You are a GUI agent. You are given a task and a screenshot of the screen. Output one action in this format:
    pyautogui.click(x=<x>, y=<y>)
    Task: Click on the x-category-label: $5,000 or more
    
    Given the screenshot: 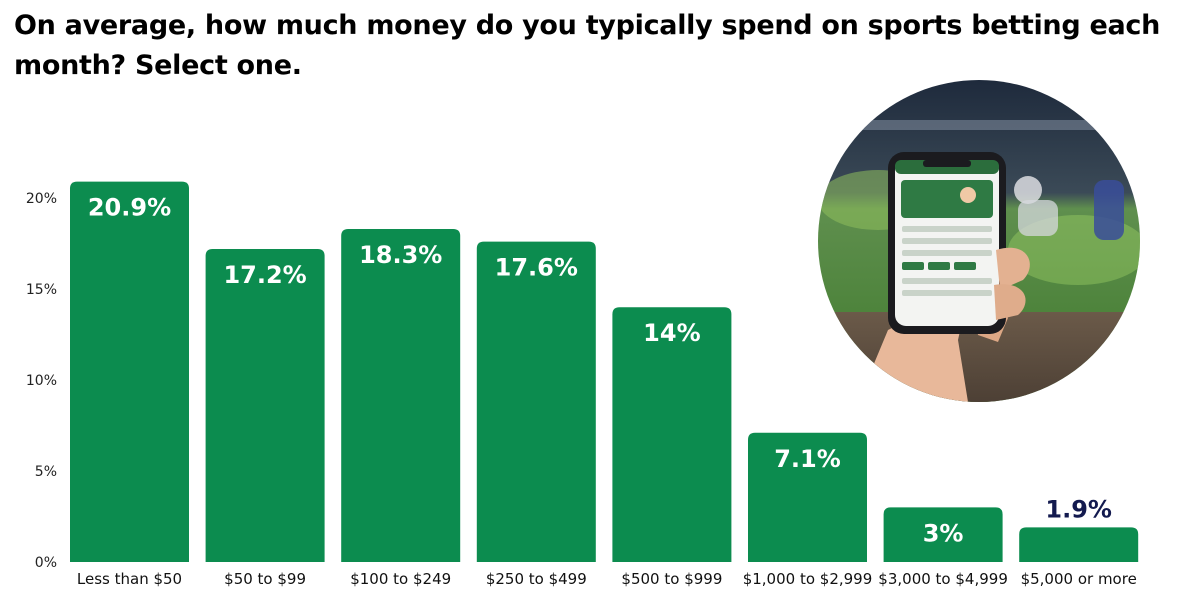 What is the action you would take?
    pyautogui.click(x=1079, y=579)
    